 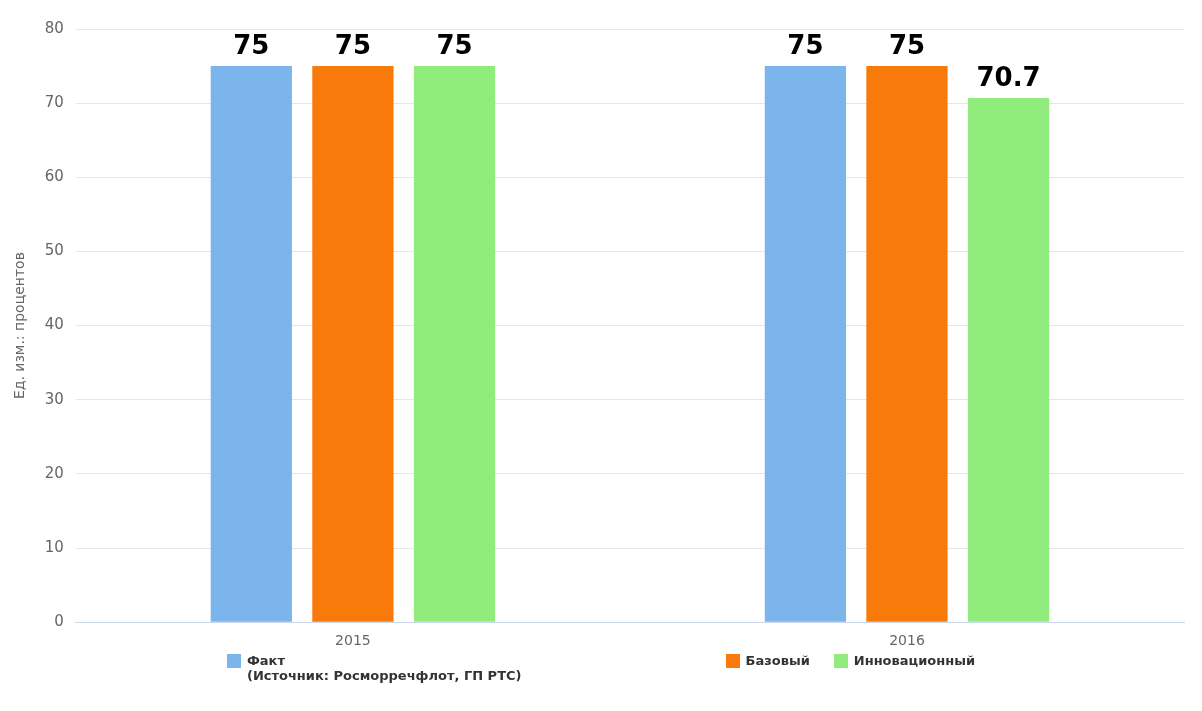 What do you see at coordinates (1008, 76) in the screenshot?
I see `data-label: 70.7` at bounding box center [1008, 76].